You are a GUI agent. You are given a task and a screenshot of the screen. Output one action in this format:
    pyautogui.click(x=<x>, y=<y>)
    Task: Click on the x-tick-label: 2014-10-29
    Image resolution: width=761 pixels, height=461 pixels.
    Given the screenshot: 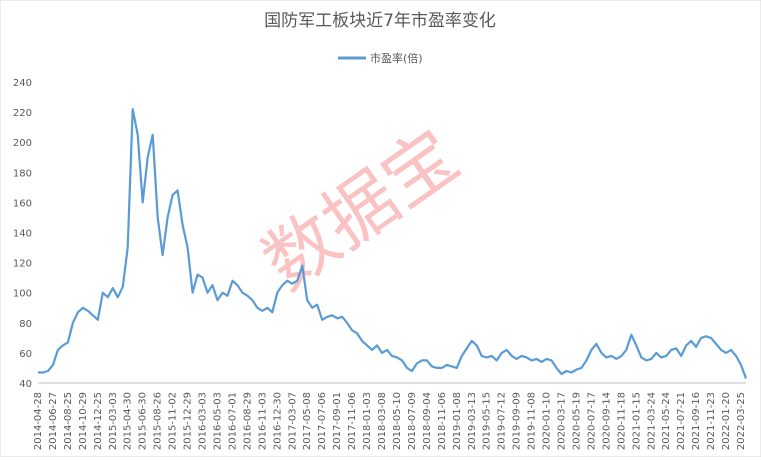 What is the action you would take?
    pyautogui.click(x=83, y=421)
    